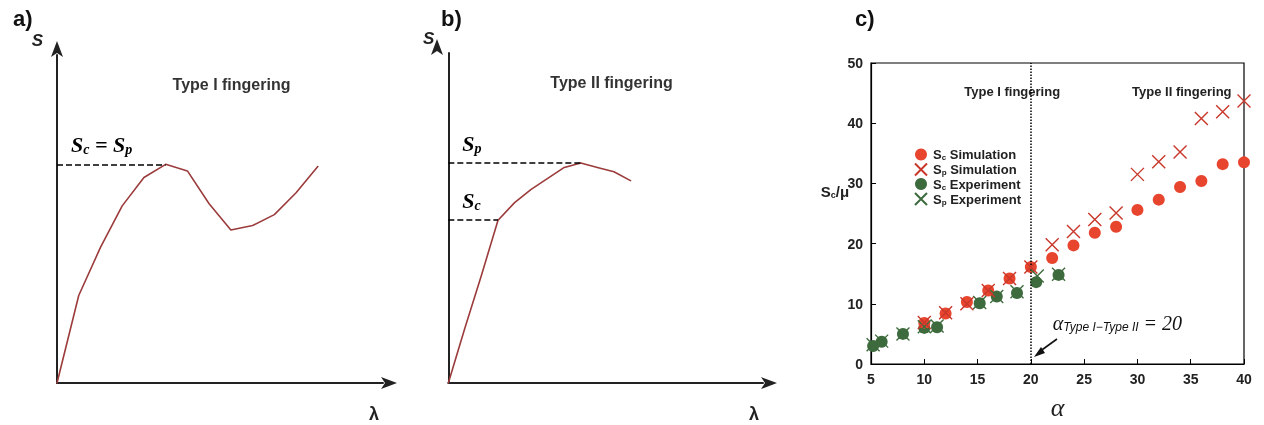 This screenshot has width=1264, height=425. I want to click on chart-title: a), so click(23, 18).